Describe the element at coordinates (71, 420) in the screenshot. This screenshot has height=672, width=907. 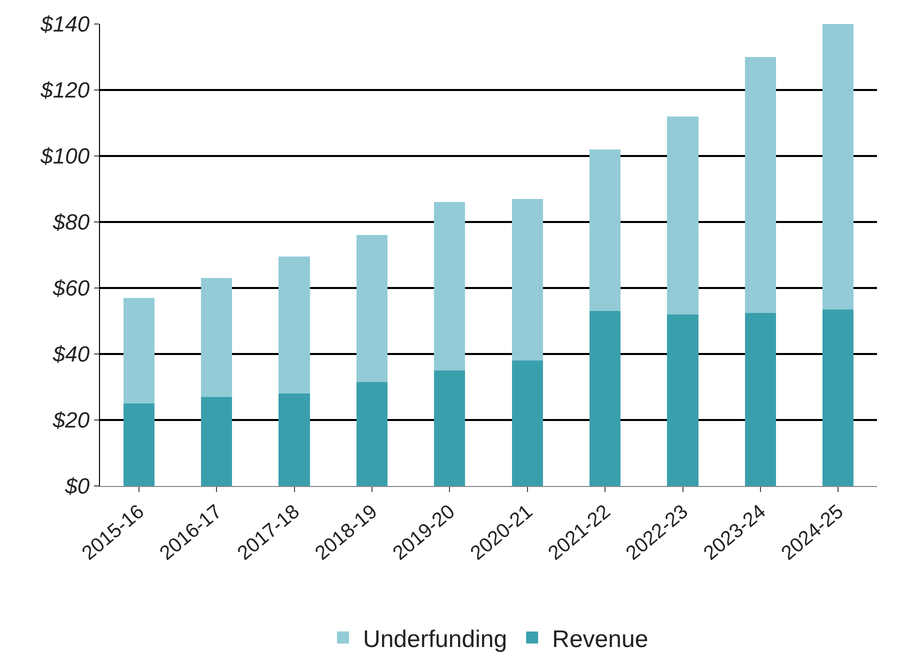
I see `y-tick-label: $20` at that location.